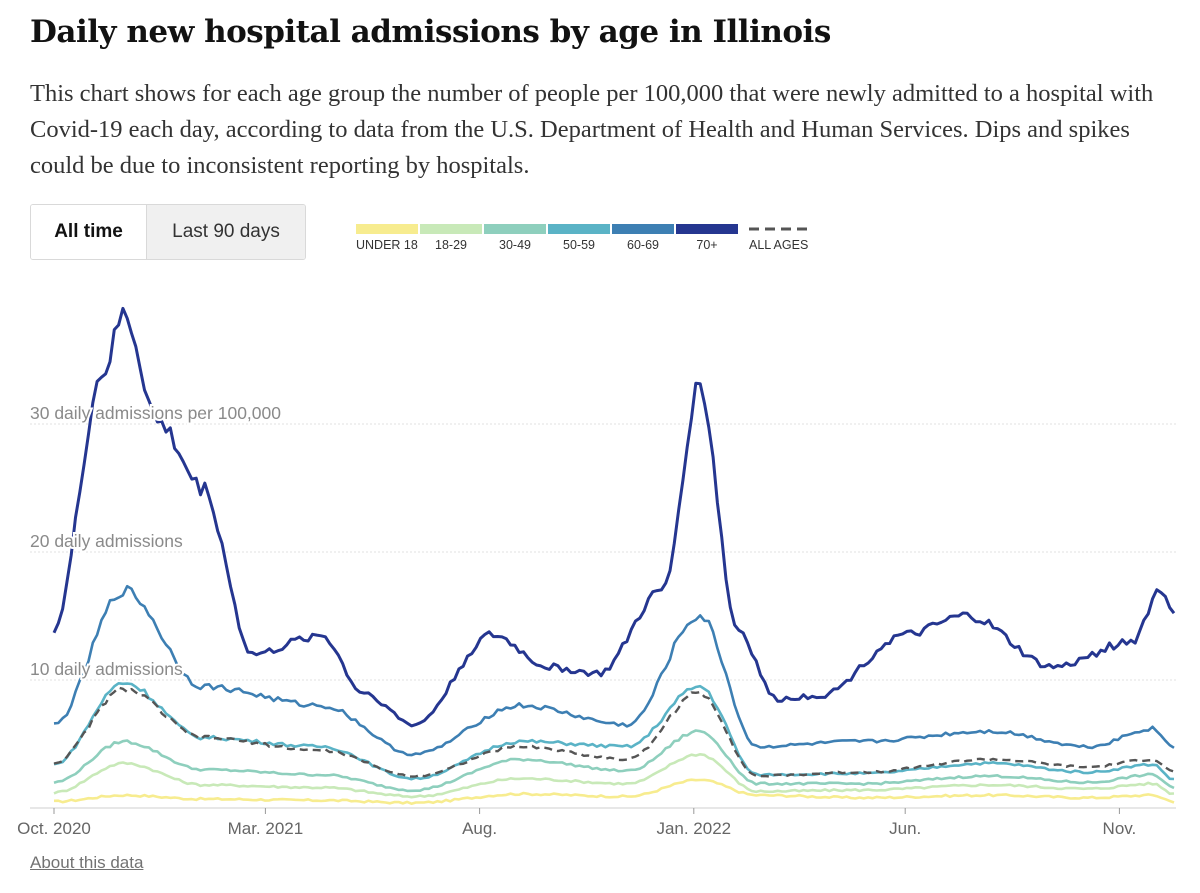 The image size is (1200, 893). I want to click on all-time-button: All time, so click(88, 232).